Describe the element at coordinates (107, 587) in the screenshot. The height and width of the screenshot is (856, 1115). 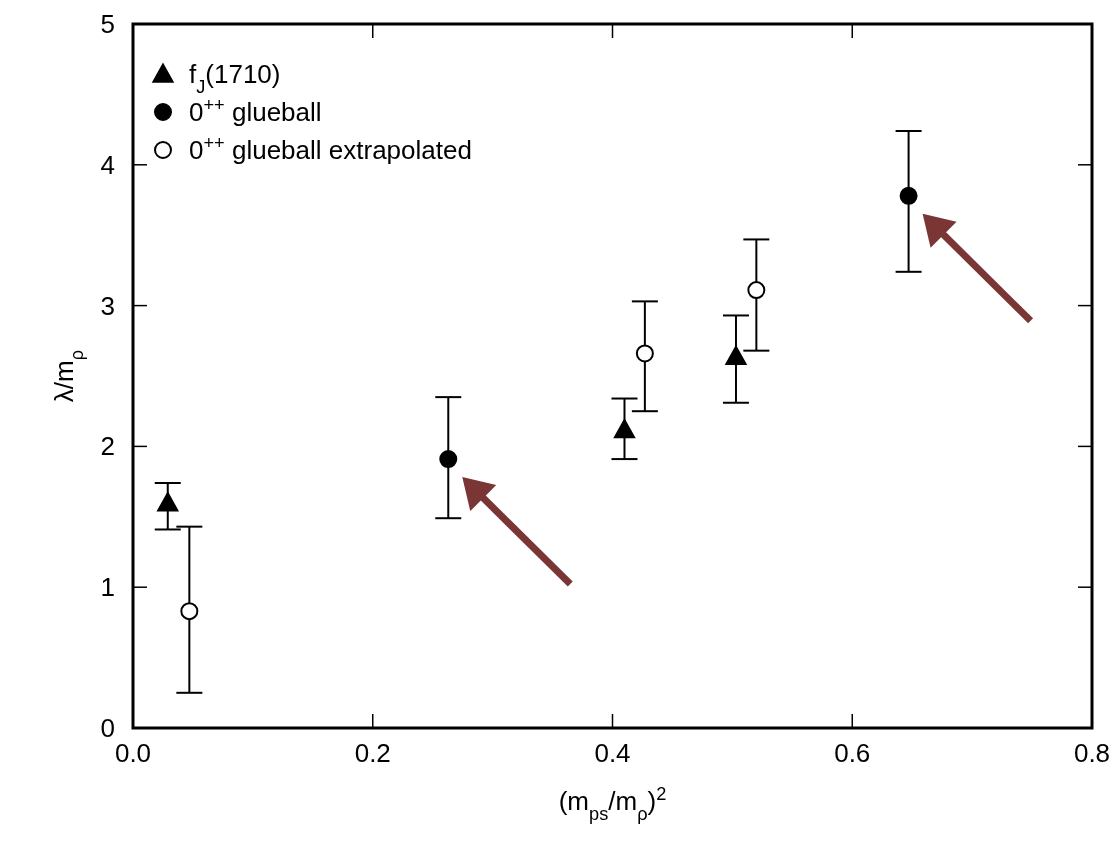
I see `y-tick-label: 1` at that location.